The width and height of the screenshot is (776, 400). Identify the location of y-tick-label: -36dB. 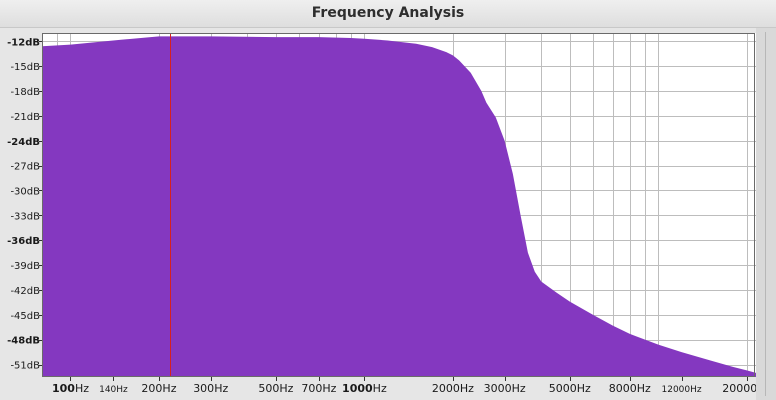
(23, 241).